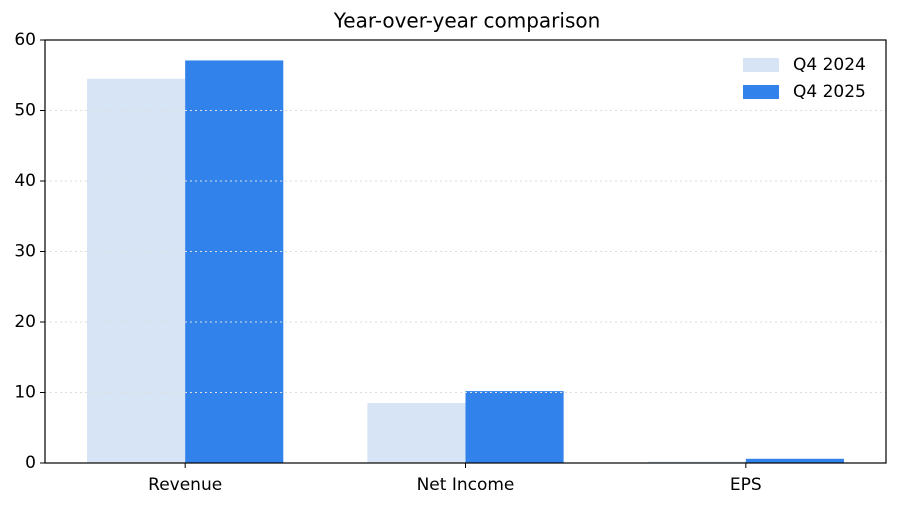 The width and height of the screenshot is (900, 507). I want to click on y-tick-label: 20, so click(25, 322).